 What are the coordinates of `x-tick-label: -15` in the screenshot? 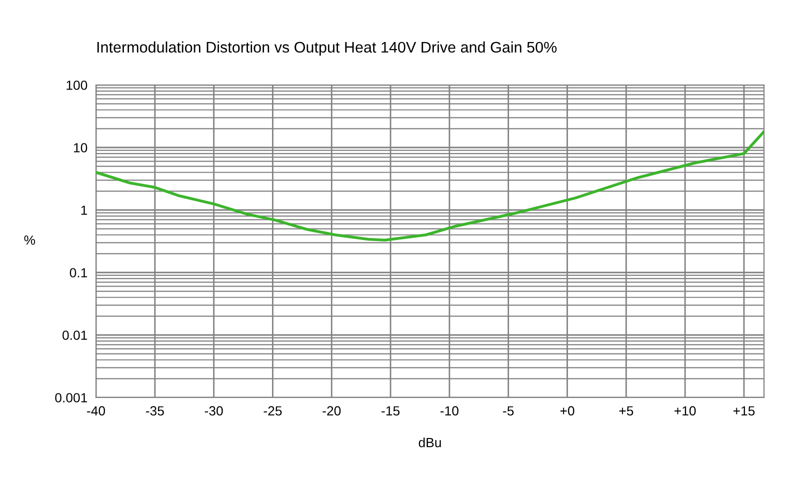 It's located at (391, 411).